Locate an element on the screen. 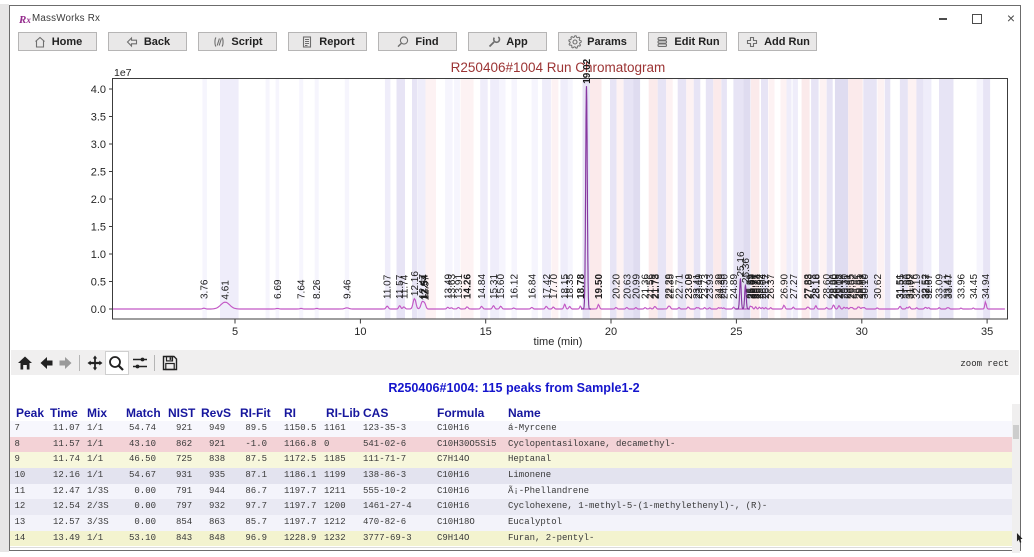 The image size is (1034, 557). svg-text: 30.10 is located at coordinates (865, 286).